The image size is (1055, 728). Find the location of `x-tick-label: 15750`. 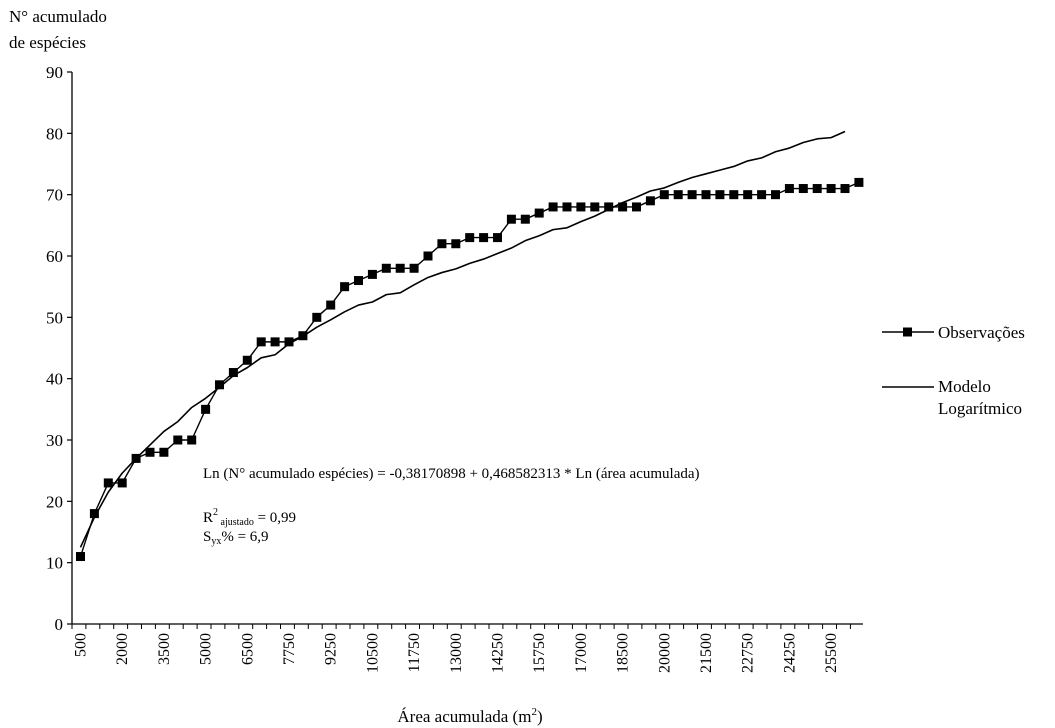

x-tick-label: 15750 is located at coordinates (539, 653).